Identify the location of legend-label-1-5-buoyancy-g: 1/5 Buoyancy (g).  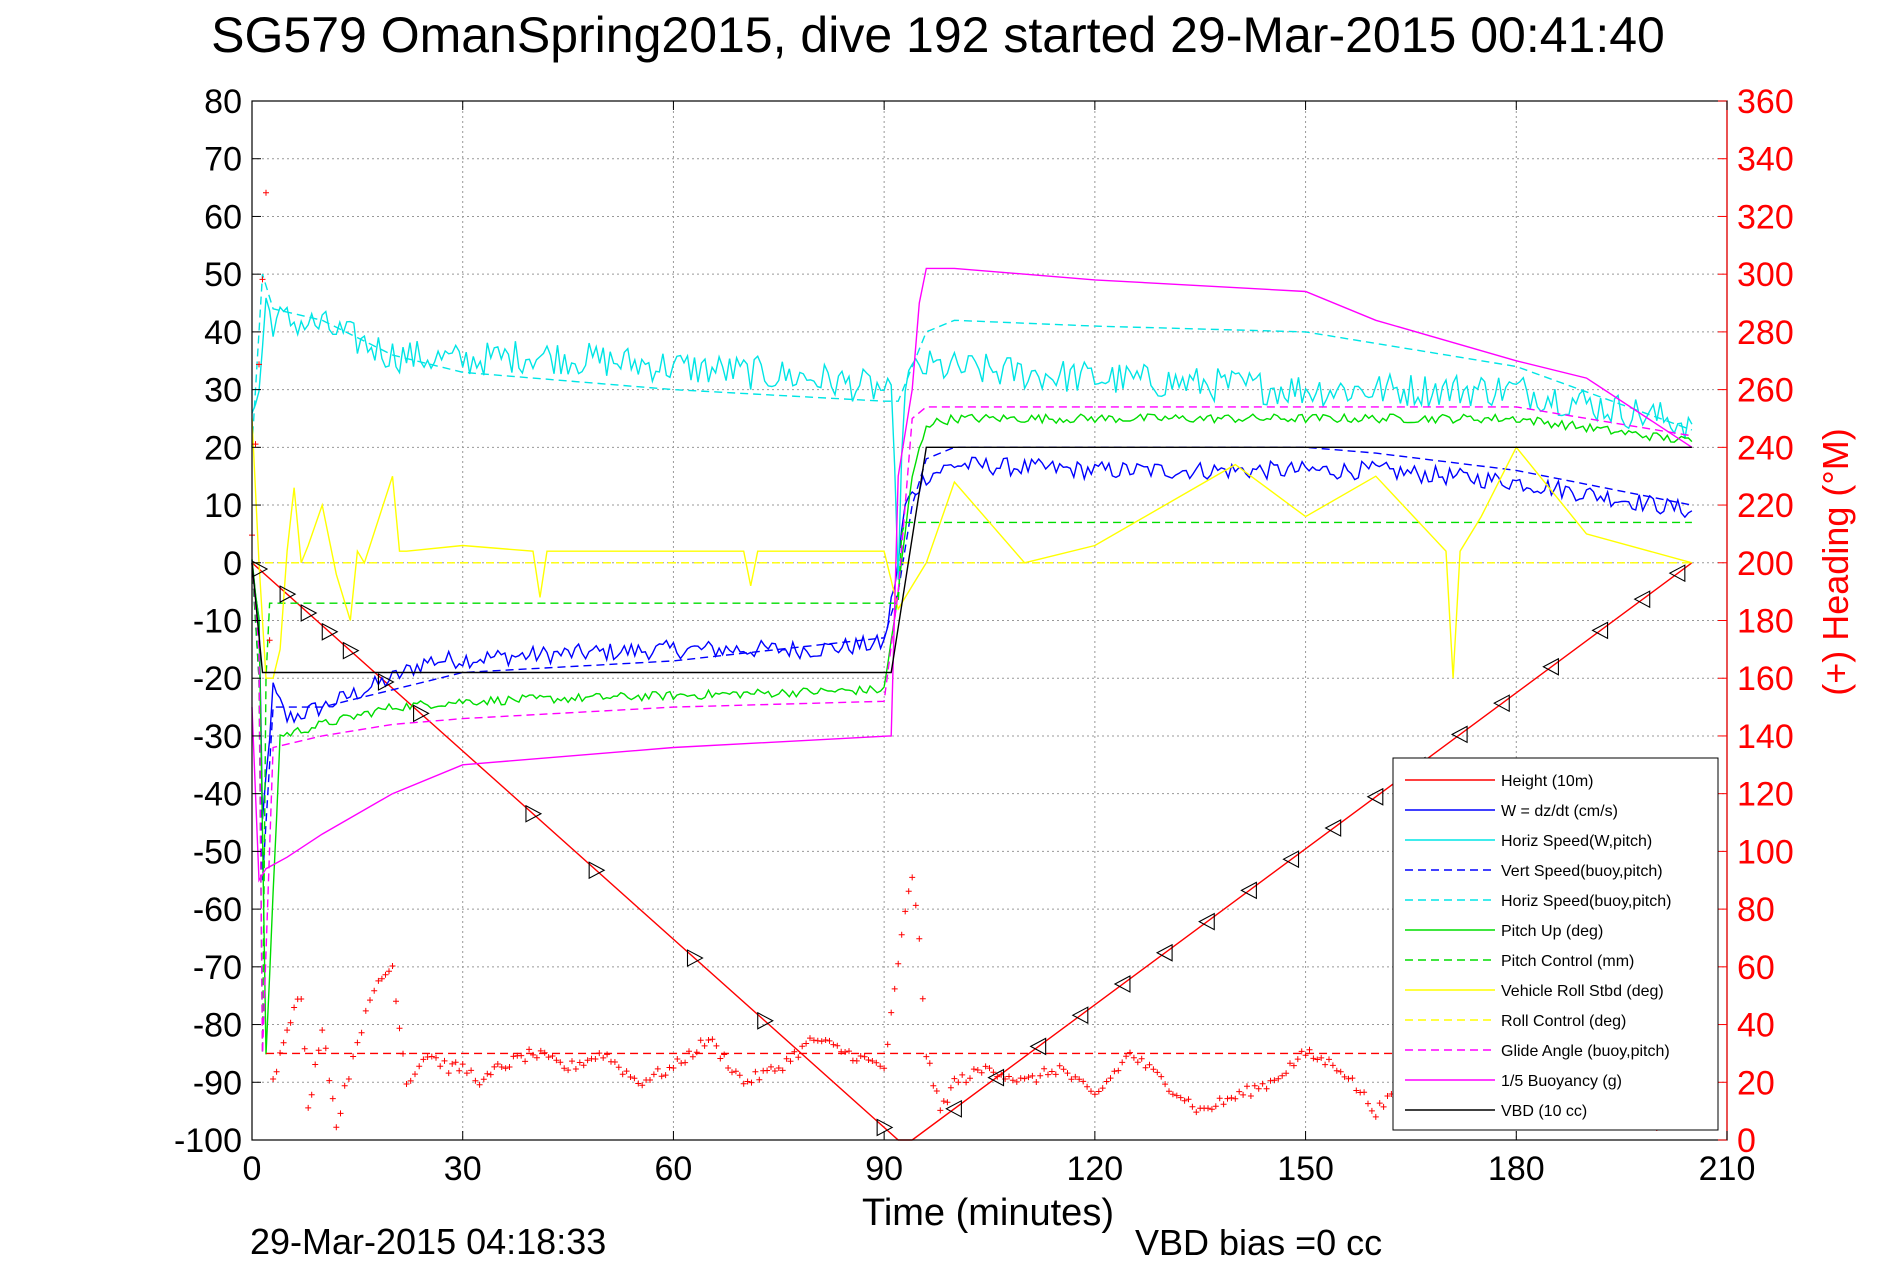
(1561, 1081).